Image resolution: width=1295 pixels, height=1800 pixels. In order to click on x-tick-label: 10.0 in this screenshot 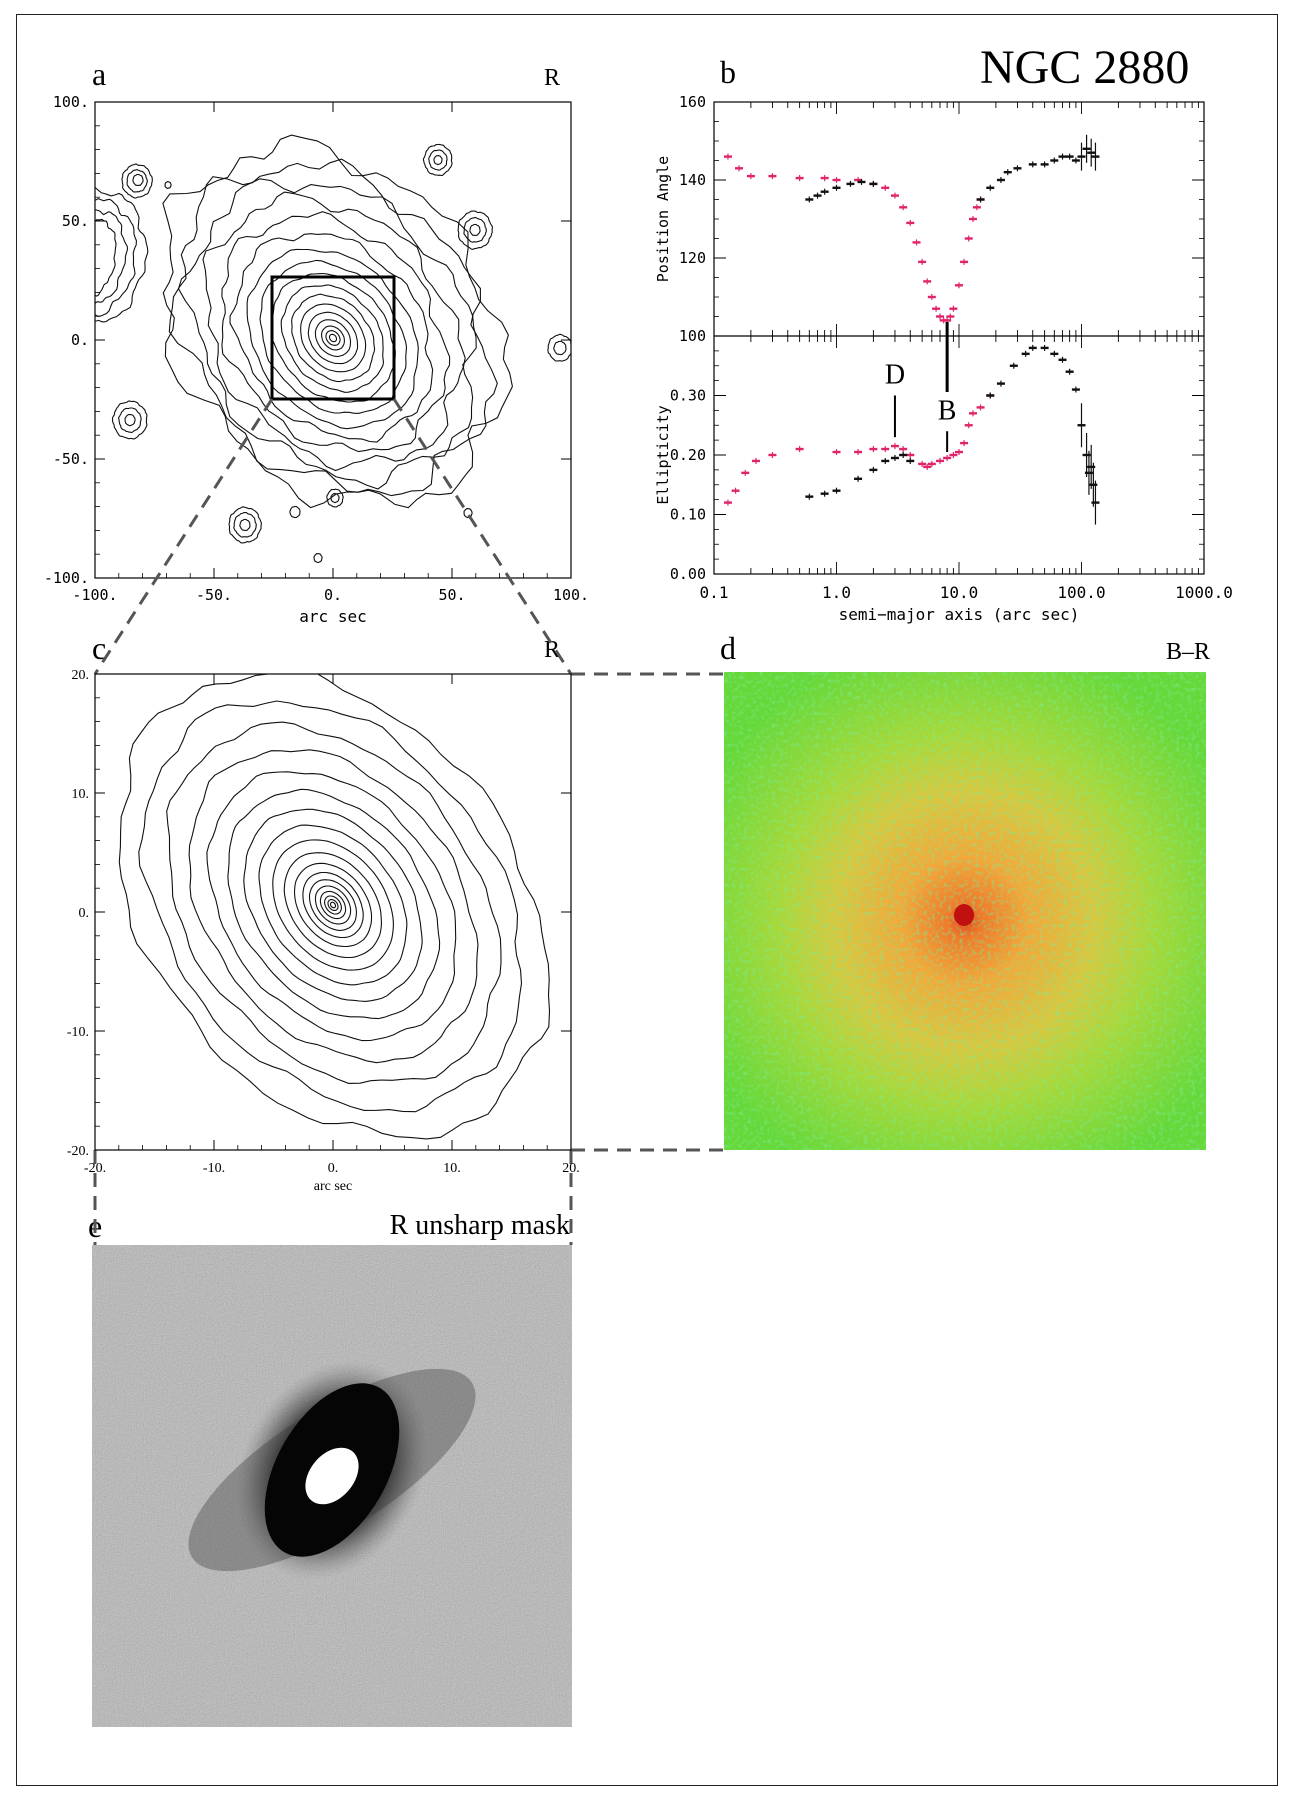, I will do `click(959, 592)`.